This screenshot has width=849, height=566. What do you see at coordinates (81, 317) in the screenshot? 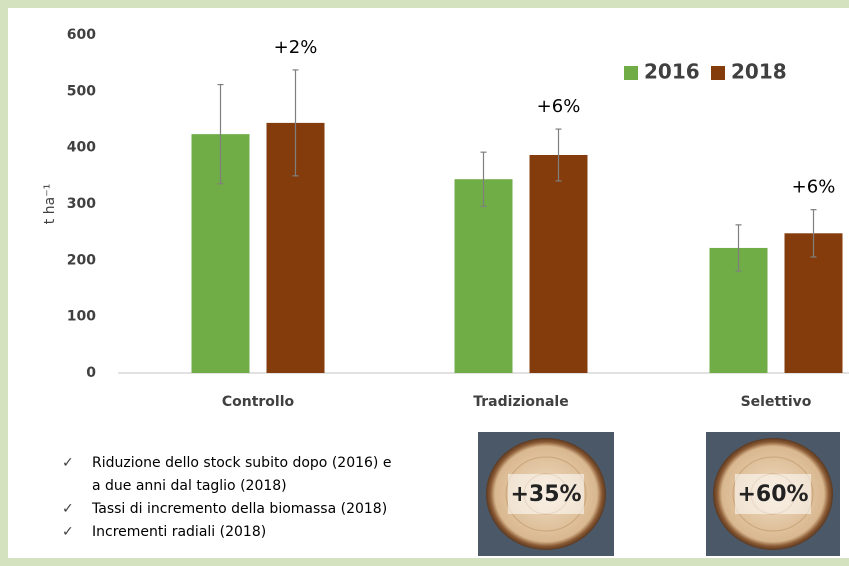
I see `y-tick-label: 100` at bounding box center [81, 317].